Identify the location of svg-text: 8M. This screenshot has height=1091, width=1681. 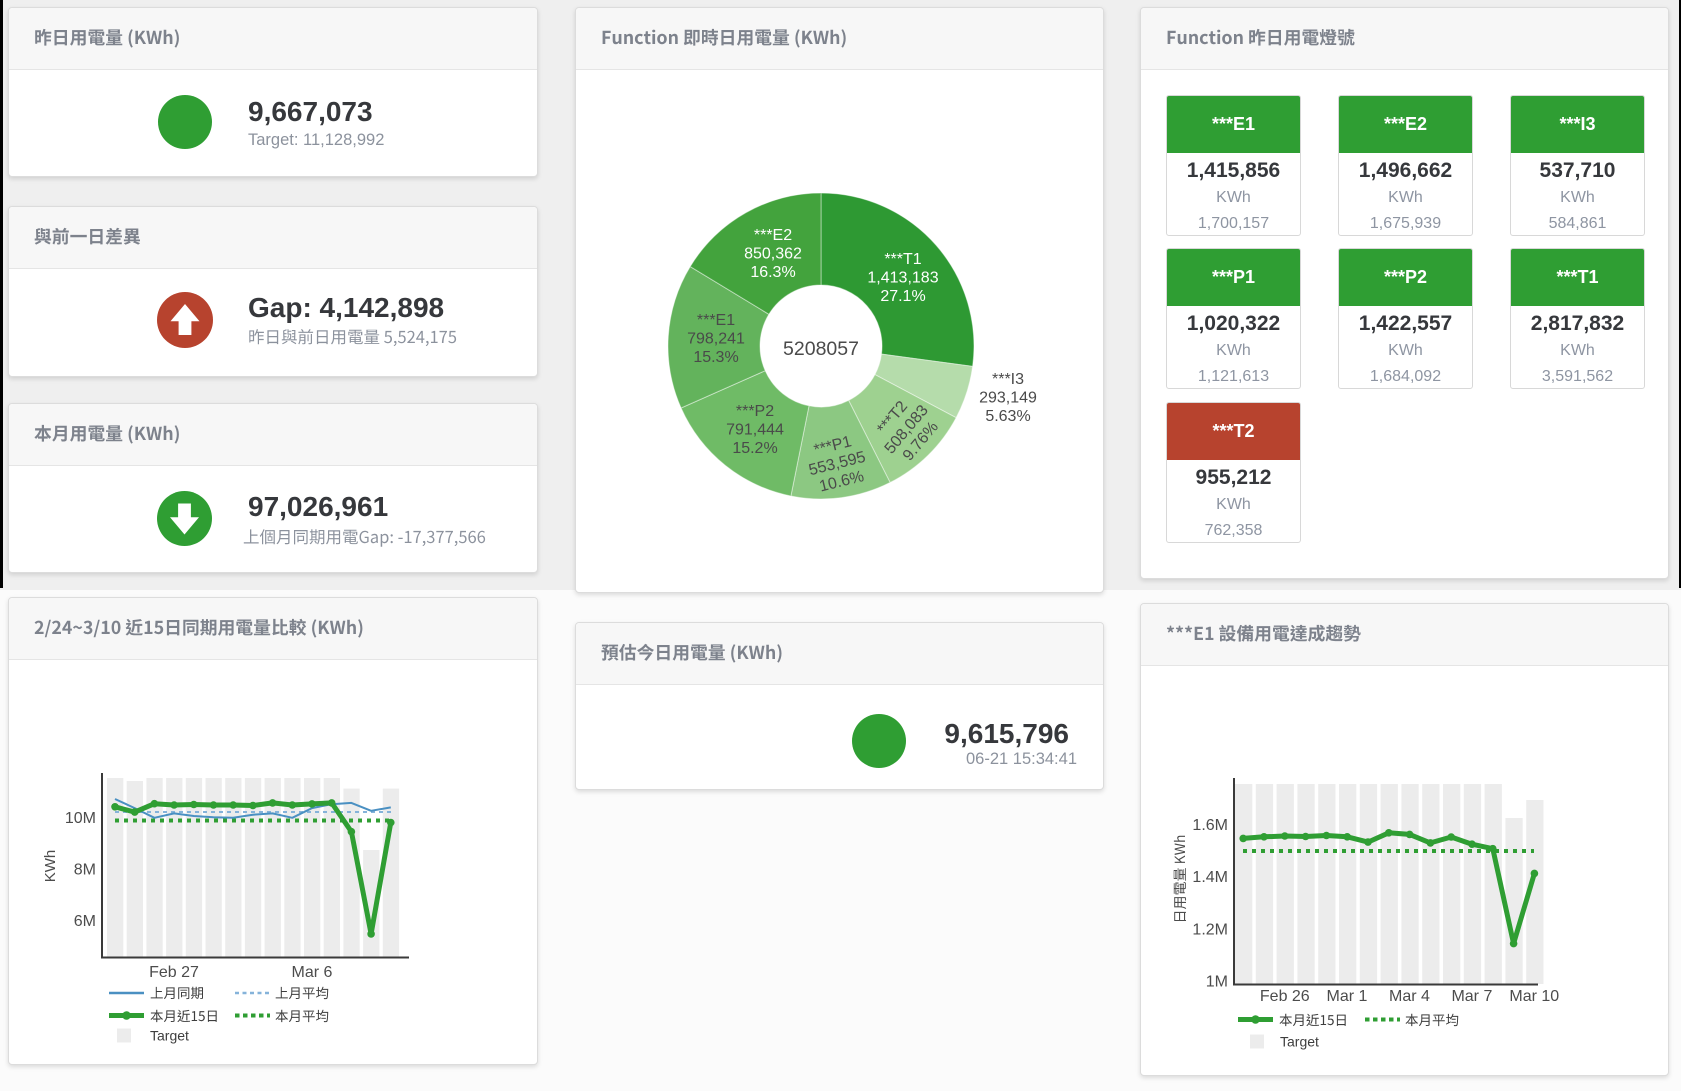
(85, 869).